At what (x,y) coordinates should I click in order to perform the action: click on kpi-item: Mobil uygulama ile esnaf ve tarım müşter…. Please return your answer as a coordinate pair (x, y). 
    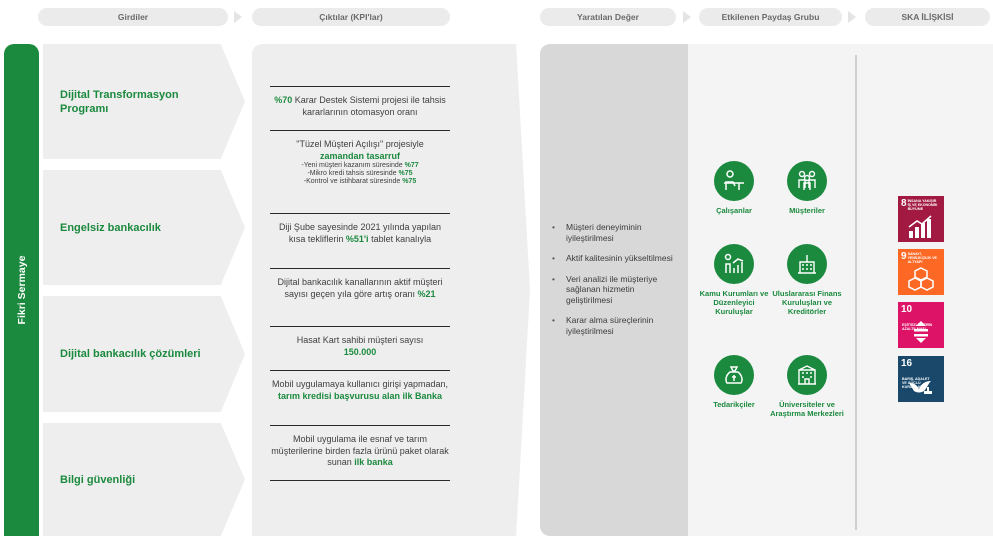
    Looking at the image, I should click on (360, 447).